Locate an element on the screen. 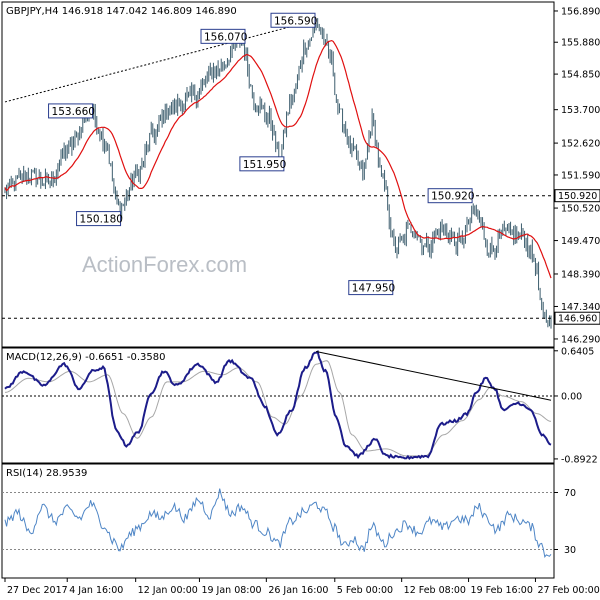 The height and width of the screenshot is (600, 600). rsi-y-tick-label: 70 is located at coordinates (570, 493).